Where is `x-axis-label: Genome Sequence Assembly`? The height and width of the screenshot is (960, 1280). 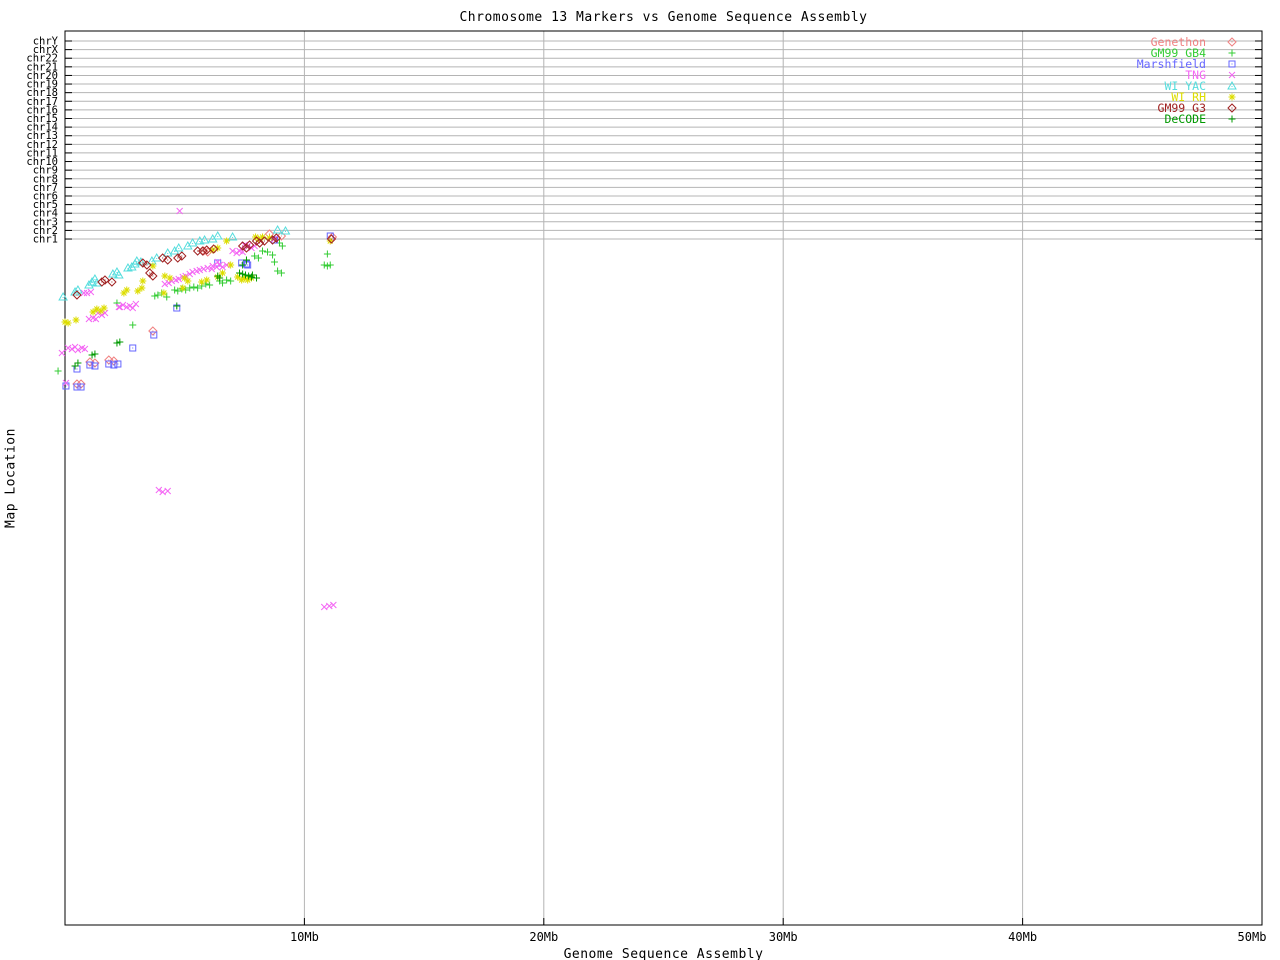 x-axis-label: Genome Sequence Assembly is located at coordinates (663, 953).